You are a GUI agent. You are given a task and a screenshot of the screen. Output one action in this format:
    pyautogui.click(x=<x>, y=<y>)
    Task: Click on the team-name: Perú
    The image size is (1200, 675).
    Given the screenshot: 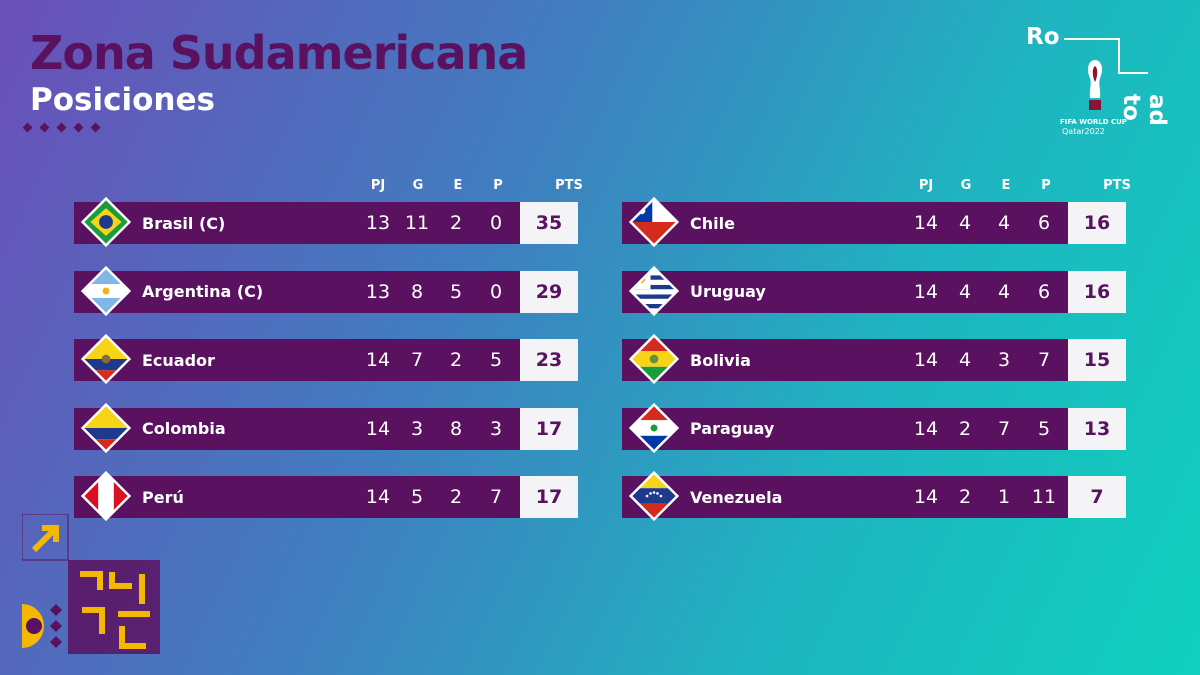 What is the action you would take?
    pyautogui.click(x=163, y=497)
    